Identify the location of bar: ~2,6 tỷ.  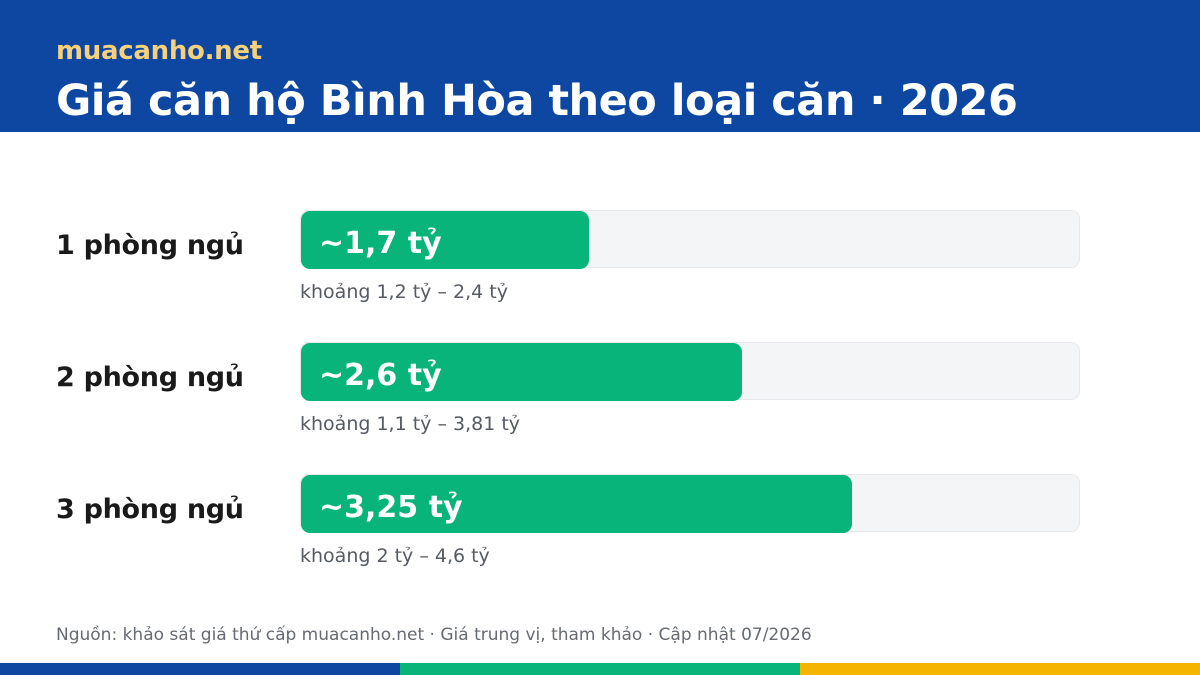
(521, 372).